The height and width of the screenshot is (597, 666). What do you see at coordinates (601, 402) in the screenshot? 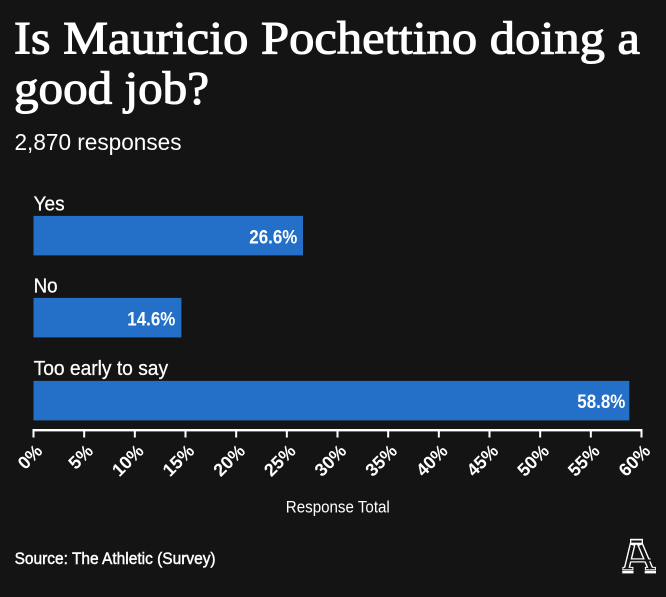
I see `svg-text: 58.8%` at bounding box center [601, 402].